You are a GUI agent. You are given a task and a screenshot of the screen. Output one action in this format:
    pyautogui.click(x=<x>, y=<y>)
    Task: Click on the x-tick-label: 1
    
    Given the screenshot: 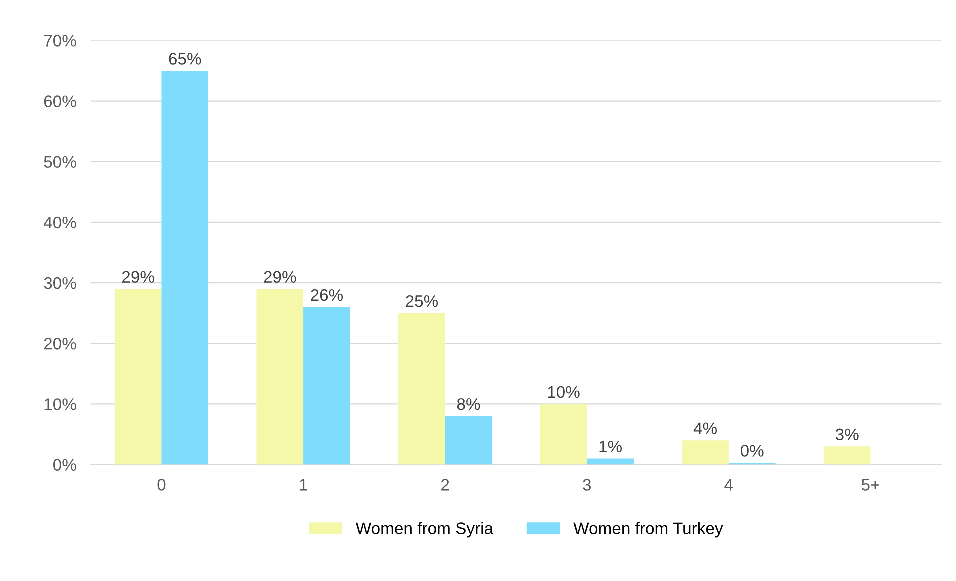 What is the action you would take?
    pyautogui.click(x=304, y=485)
    